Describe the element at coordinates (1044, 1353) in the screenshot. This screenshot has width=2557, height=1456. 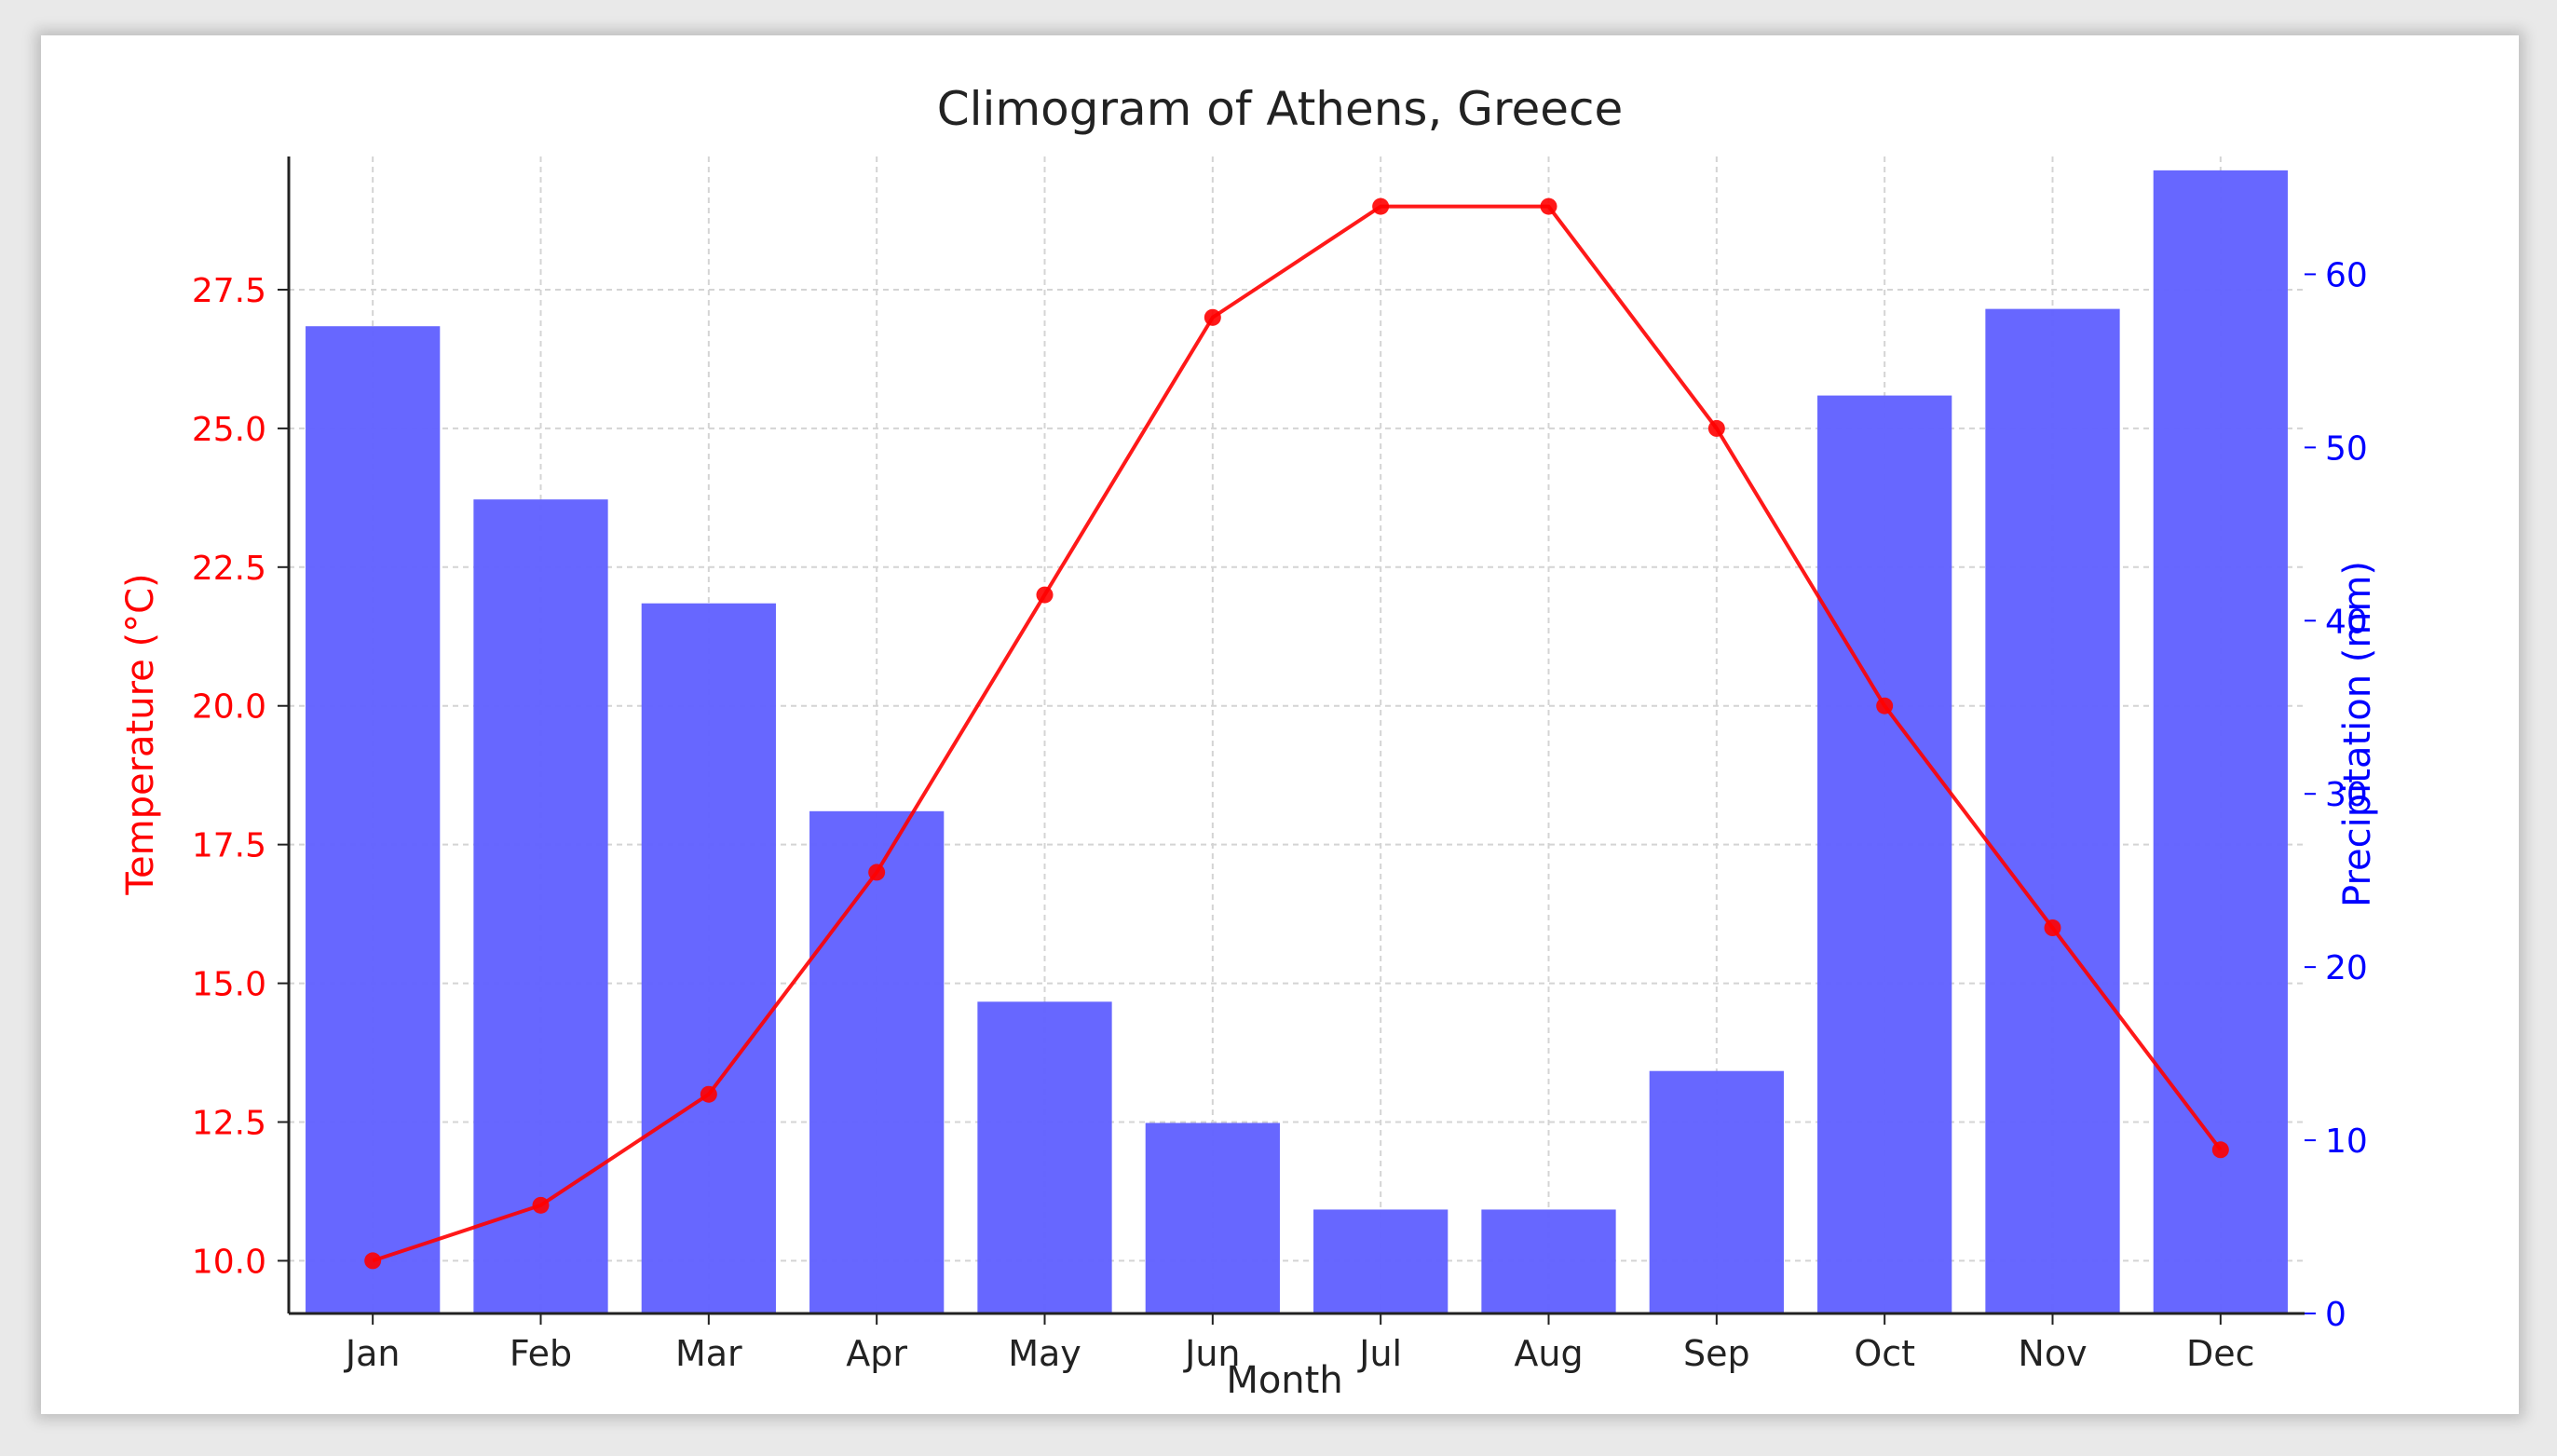
I see `x-tick-label: May` at that location.